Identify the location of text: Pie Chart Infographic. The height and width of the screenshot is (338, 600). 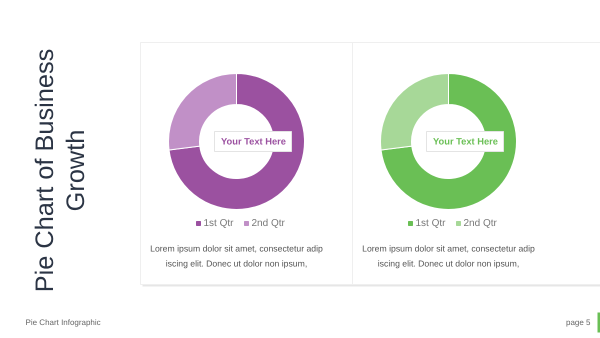
(63, 322).